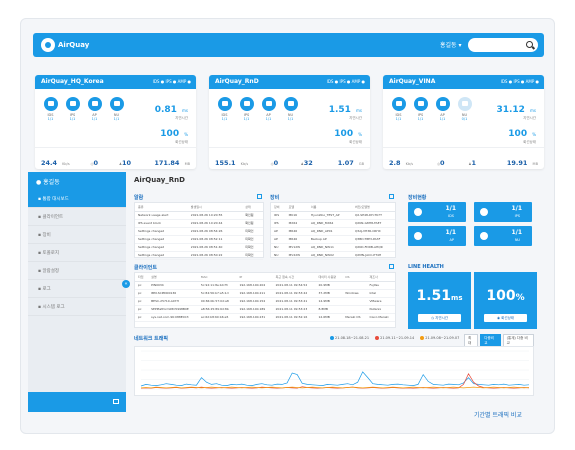 The width and height of the screenshot is (575, 450). I want to click on alarm-row: IPS event block 2021.08.26 10:20:44 확인됨, so click(199, 223).